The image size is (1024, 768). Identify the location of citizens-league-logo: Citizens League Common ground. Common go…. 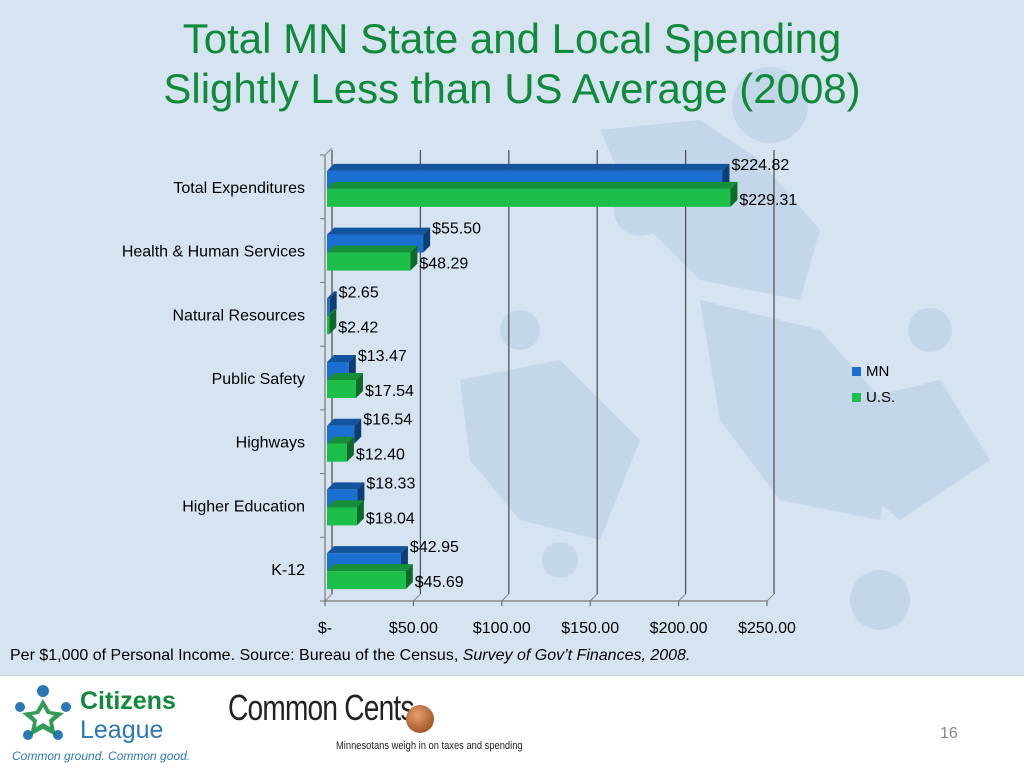
(107, 723).